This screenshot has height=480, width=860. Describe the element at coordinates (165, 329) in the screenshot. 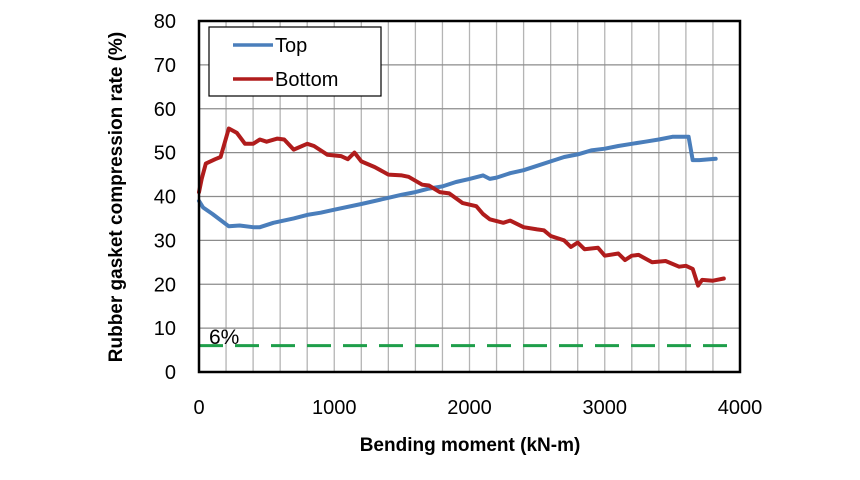

I see `y-tick-label: 10` at that location.